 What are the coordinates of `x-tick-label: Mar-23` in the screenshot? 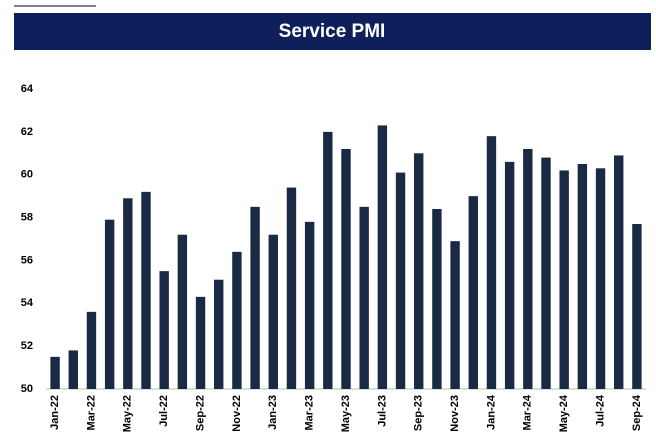 It's located at (310, 412).